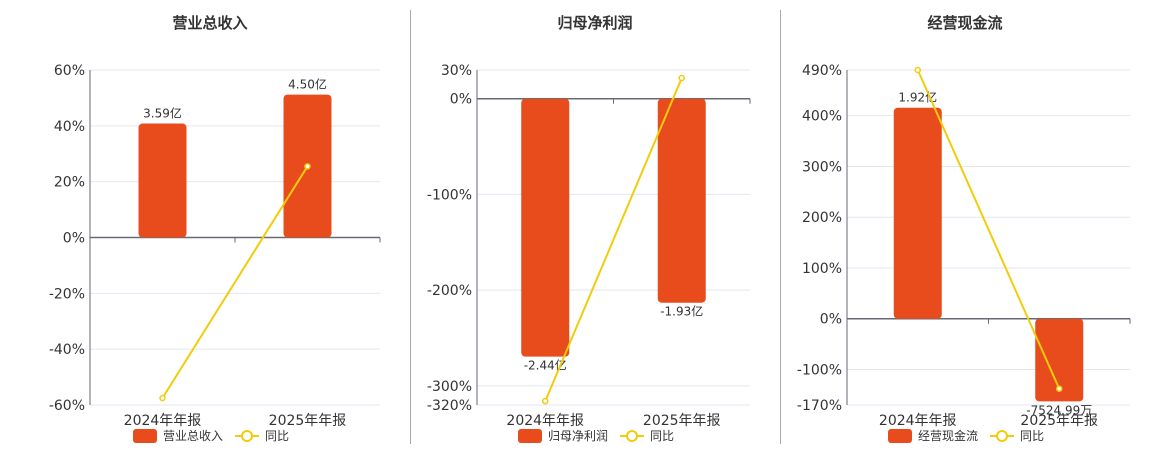 This screenshot has width=1160, height=450. Describe the element at coordinates (681, 311) in the screenshot. I see `bar-data-label: -1.93亿` at that location.